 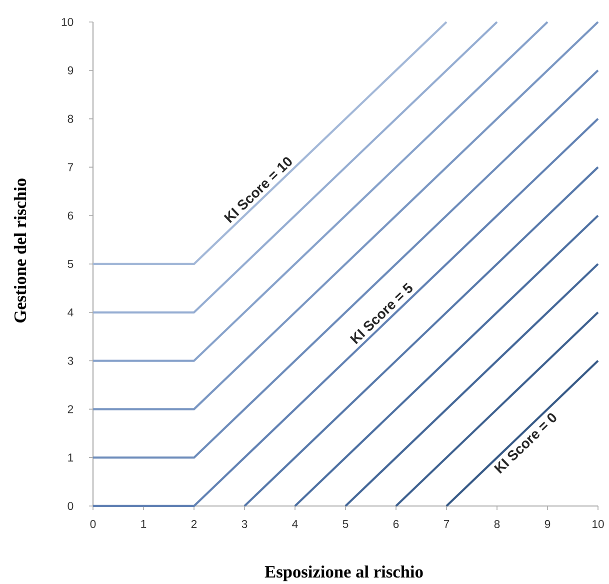 What do you see at coordinates (71, 118) in the screenshot?
I see `y-tick-label: 8` at bounding box center [71, 118].